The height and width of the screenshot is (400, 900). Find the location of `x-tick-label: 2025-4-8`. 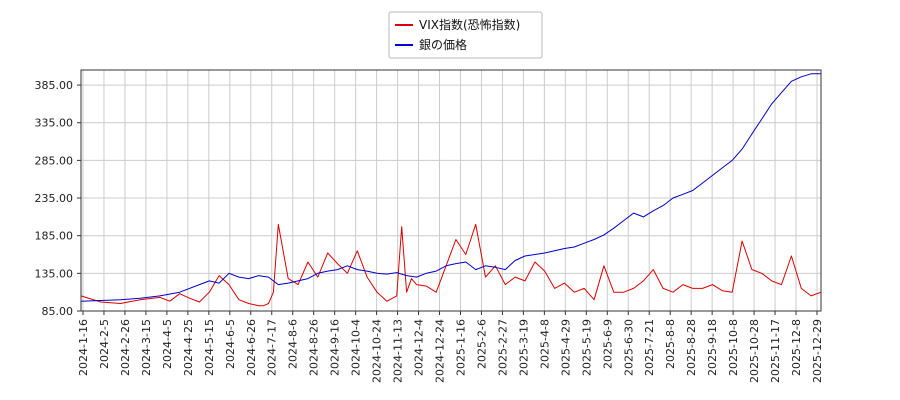

x-tick-label: 2025-4-8 is located at coordinates (544, 344).